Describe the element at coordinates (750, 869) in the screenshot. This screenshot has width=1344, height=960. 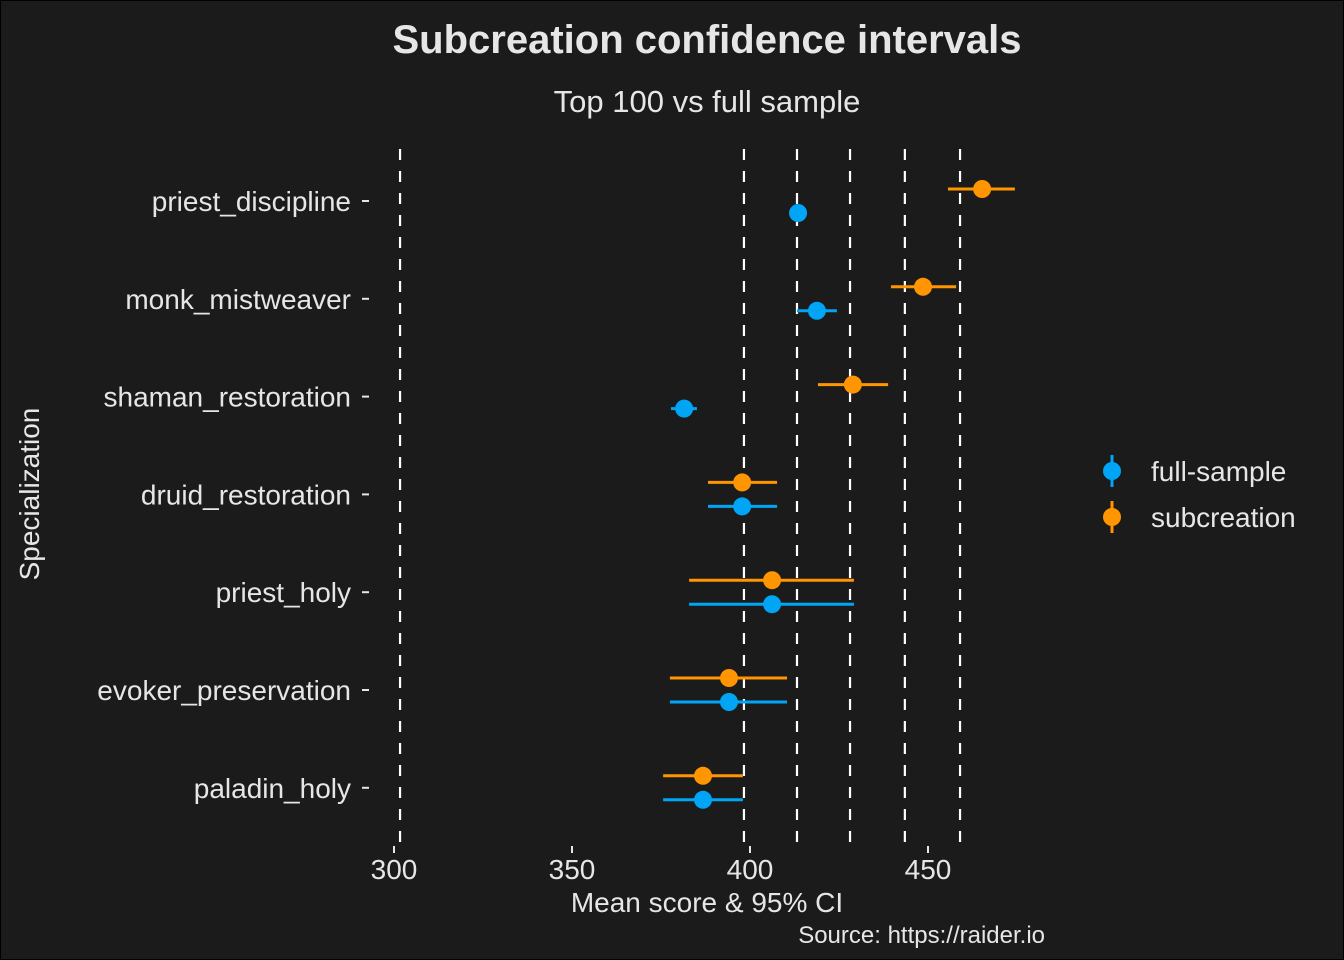
I see `x-tick-label: 400` at that location.